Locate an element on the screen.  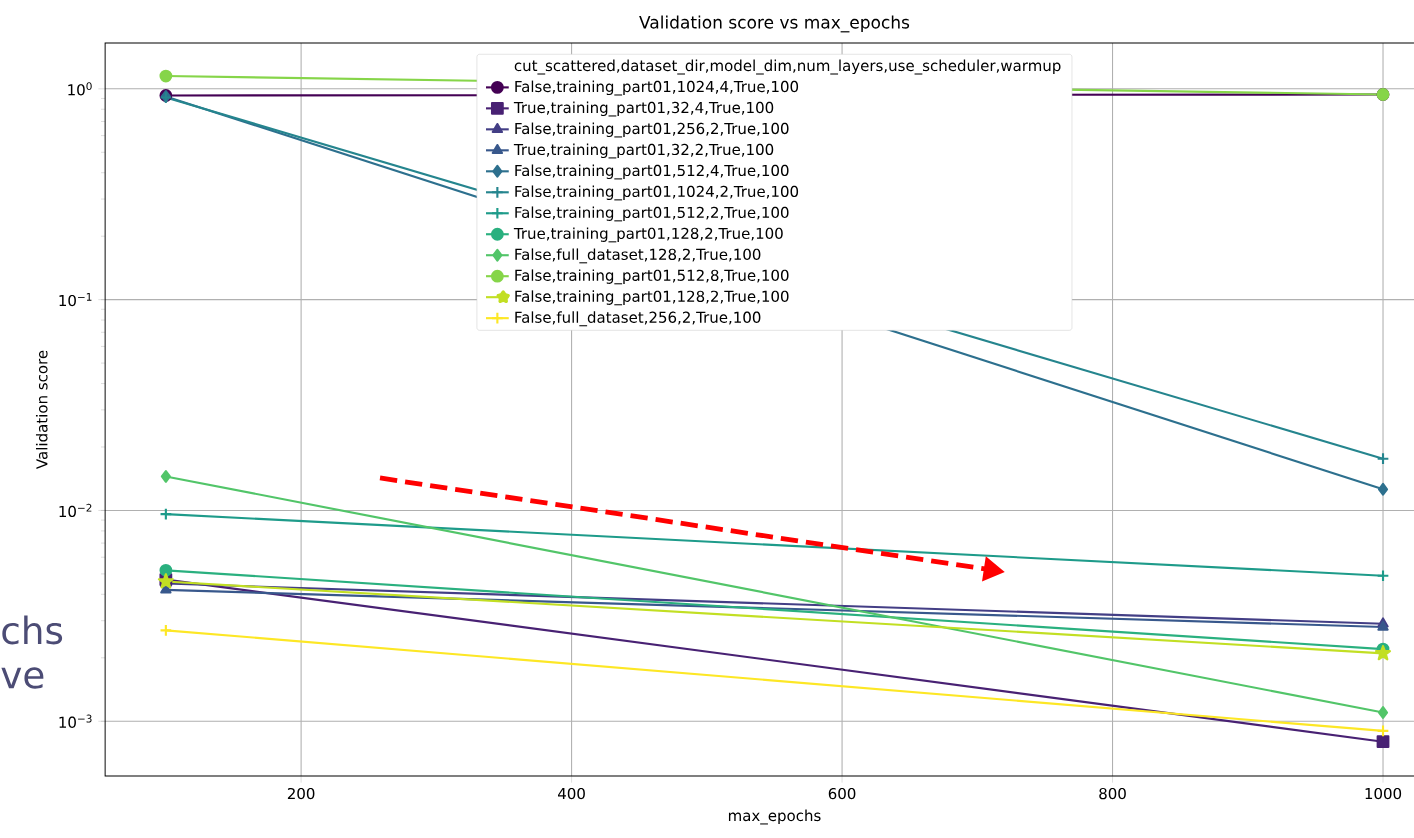
legend-label: False,full_dataset,256,2,True,100 is located at coordinates (638, 319).